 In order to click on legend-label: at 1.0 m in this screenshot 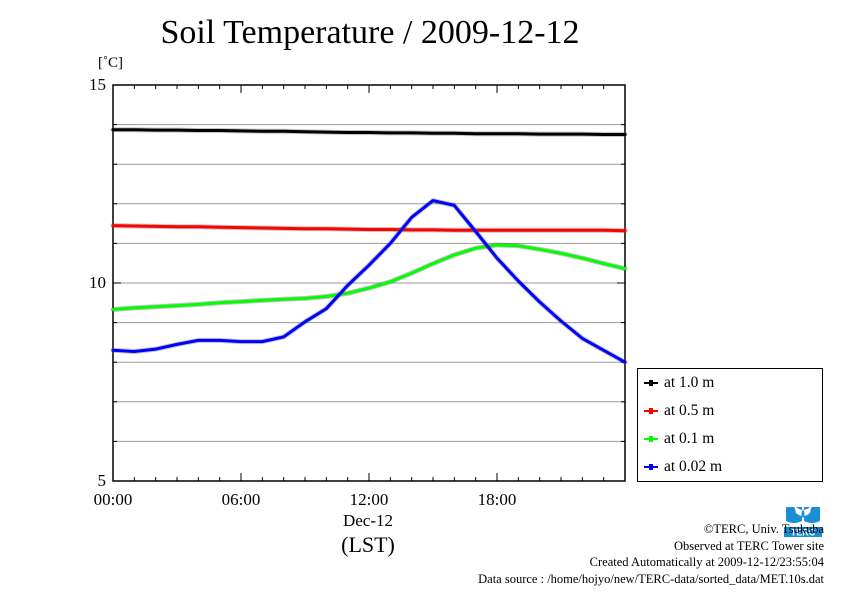, I will do `click(689, 382)`.